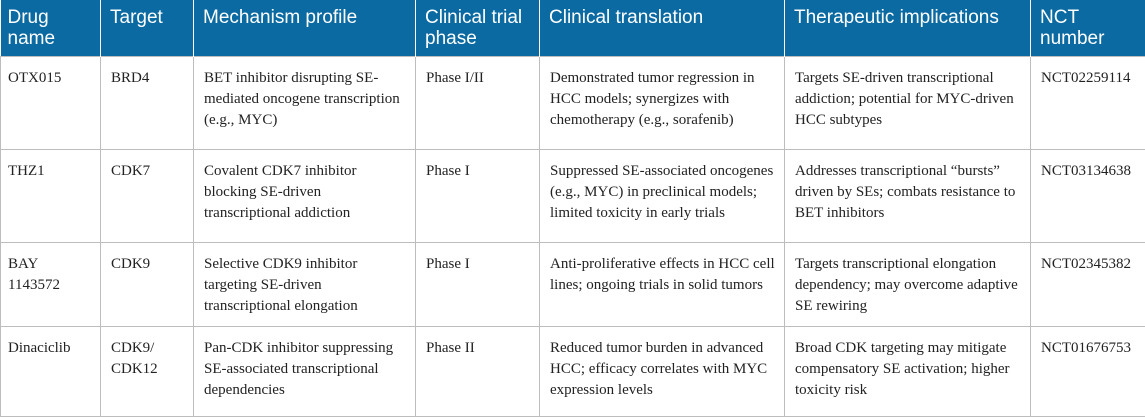 The width and height of the screenshot is (1145, 417). I want to click on cell-drug-name: Dinaciclib, so click(51, 372).